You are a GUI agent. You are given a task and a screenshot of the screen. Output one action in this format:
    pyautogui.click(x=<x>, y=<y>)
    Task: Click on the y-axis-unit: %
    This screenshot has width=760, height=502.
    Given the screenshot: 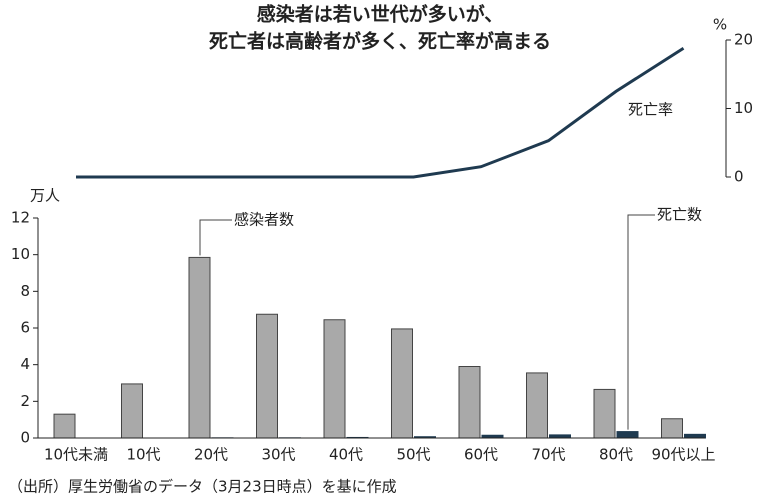 What is the action you would take?
    pyautogui.click(x=720, y=25)
    